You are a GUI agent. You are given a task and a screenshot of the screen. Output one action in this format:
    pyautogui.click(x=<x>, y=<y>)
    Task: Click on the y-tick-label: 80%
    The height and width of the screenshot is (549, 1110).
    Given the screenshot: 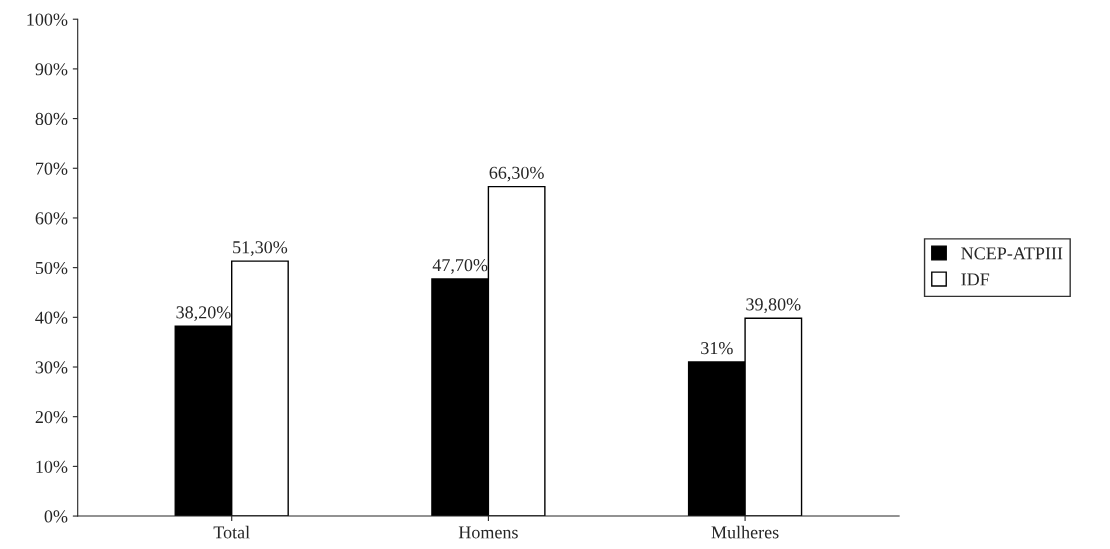 What is the action you would take?
    pyautogui.click(x=51, y=119)
    